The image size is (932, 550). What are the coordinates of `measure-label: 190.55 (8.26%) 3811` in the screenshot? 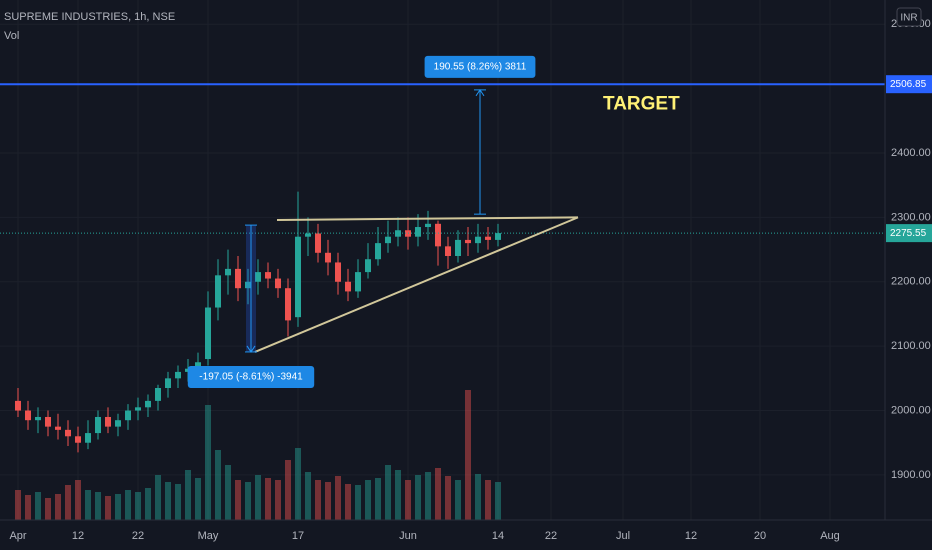 It's located at (480, 67).